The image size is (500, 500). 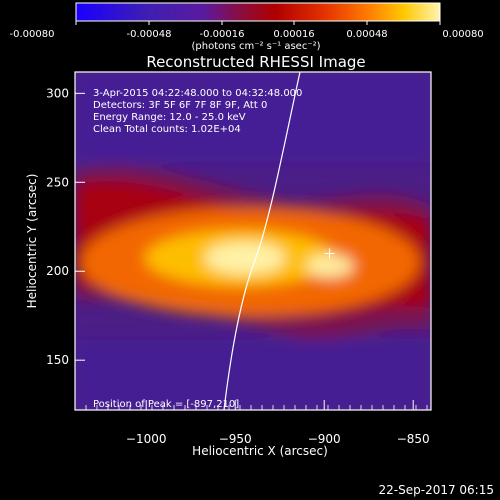 I want to click on y-axis-label: Heliocentric Y (arcsec), so click(x=32, y=241).